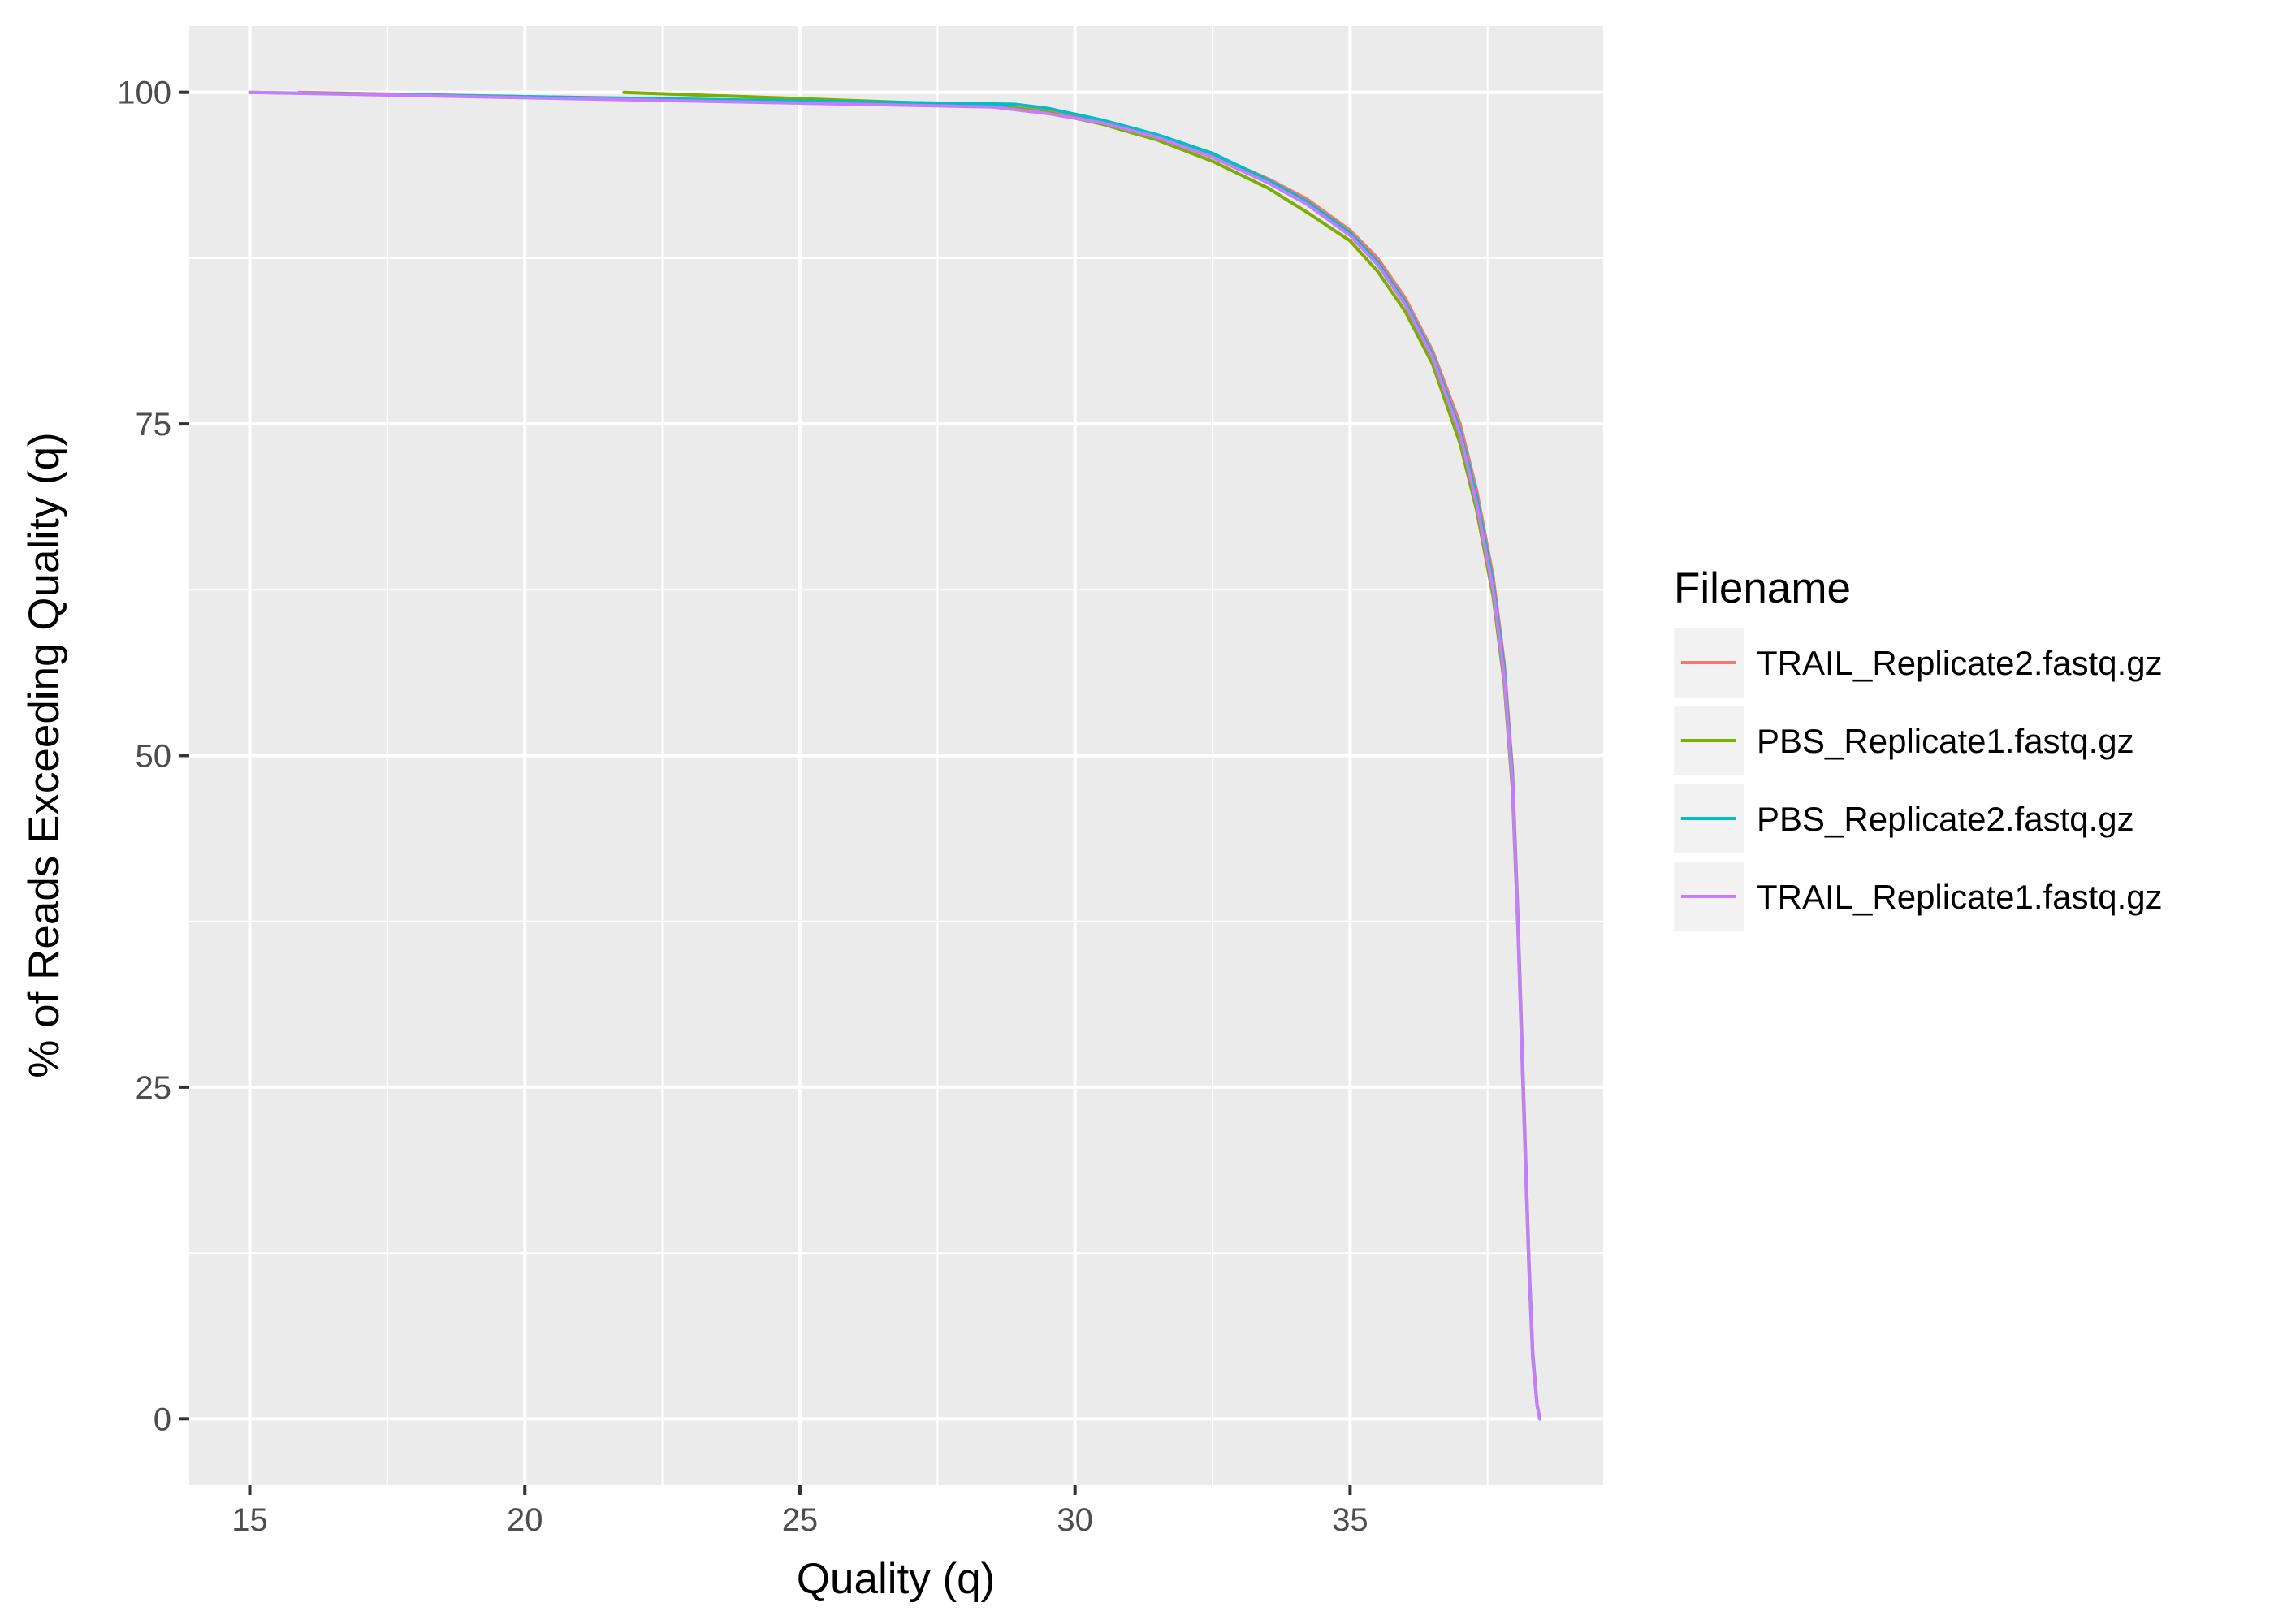 This screenshot has height=1624, width=2274. Describe the element at coordinates (154, 757) in the screenshot. I see `y-tick-label: 50` at that location.